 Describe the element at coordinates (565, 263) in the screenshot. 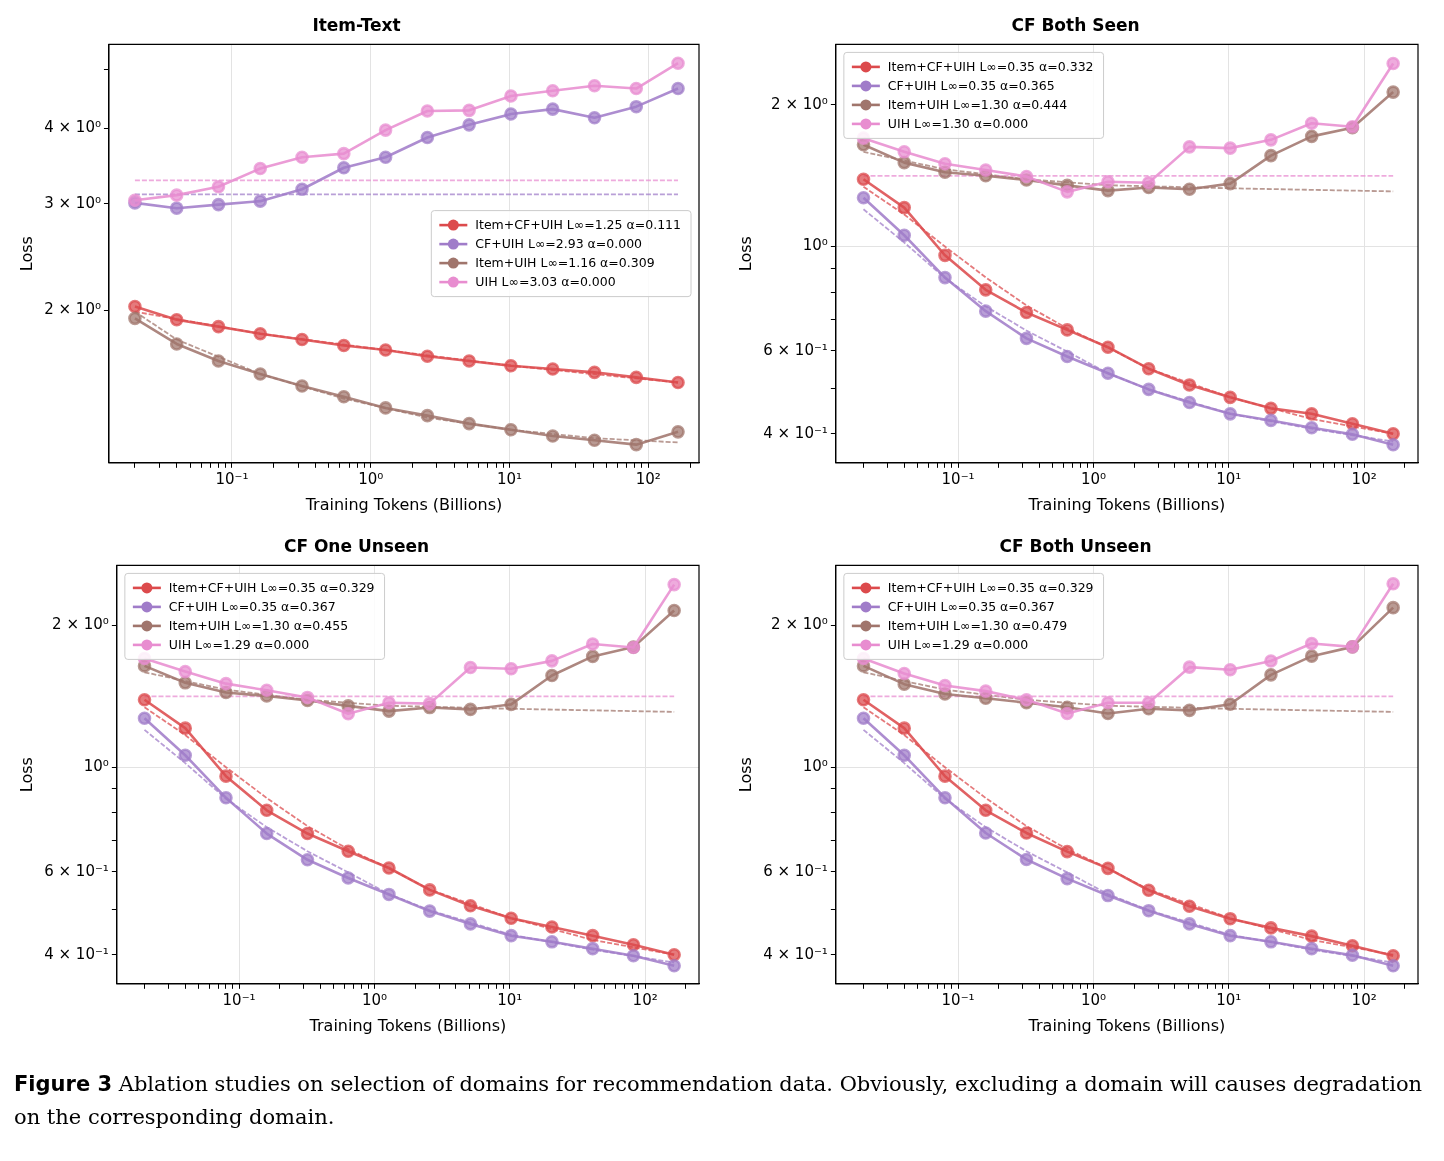

I see `legend-label: Item+UIH L∞=1.16 α=0.309` at that location.